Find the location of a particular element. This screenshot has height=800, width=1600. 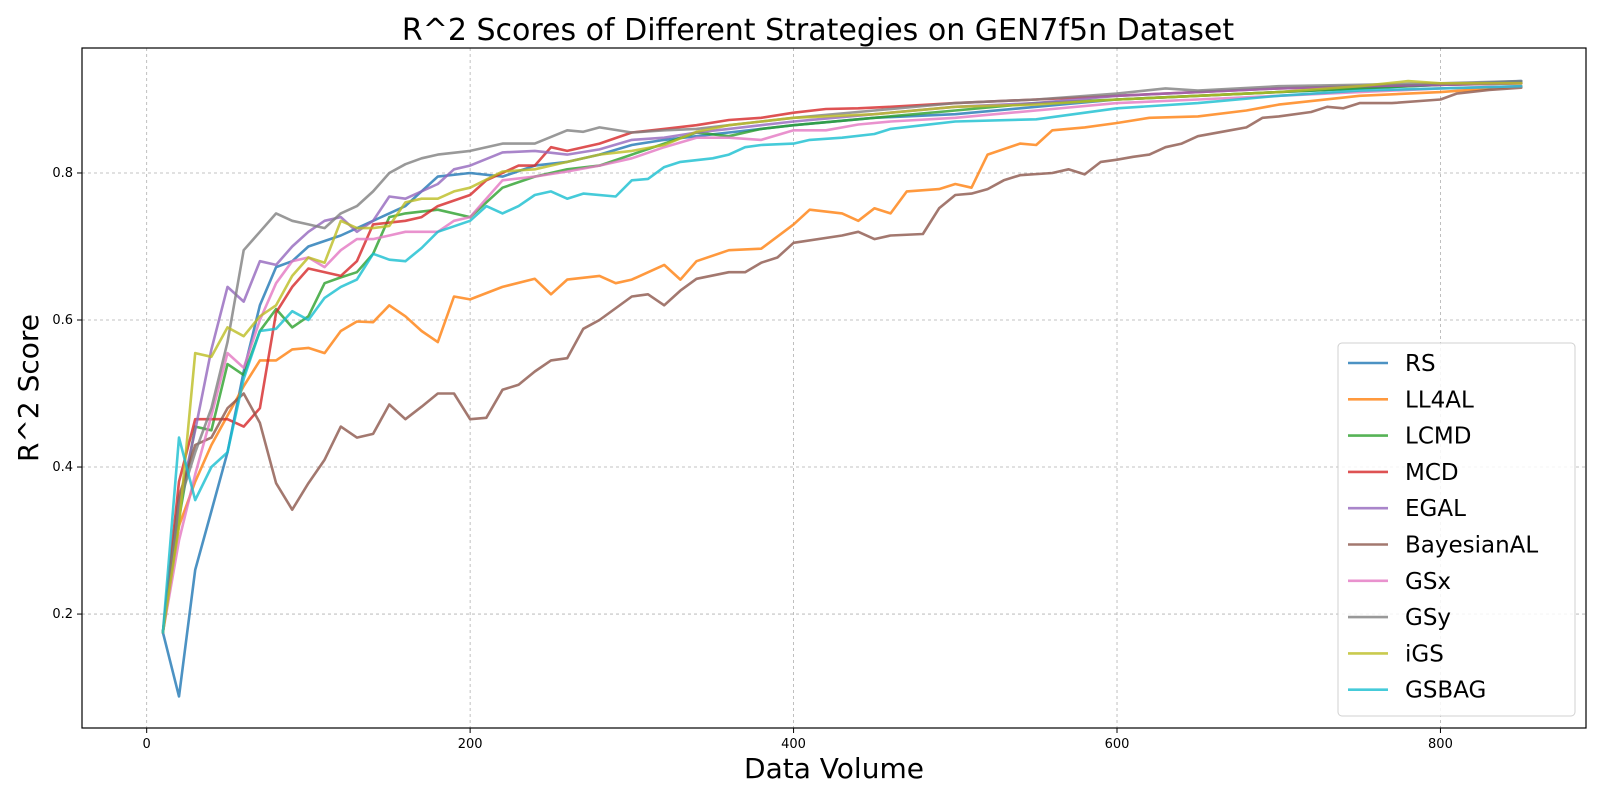

y-tick-label: 0.4 is located at coordinates (62, 467).